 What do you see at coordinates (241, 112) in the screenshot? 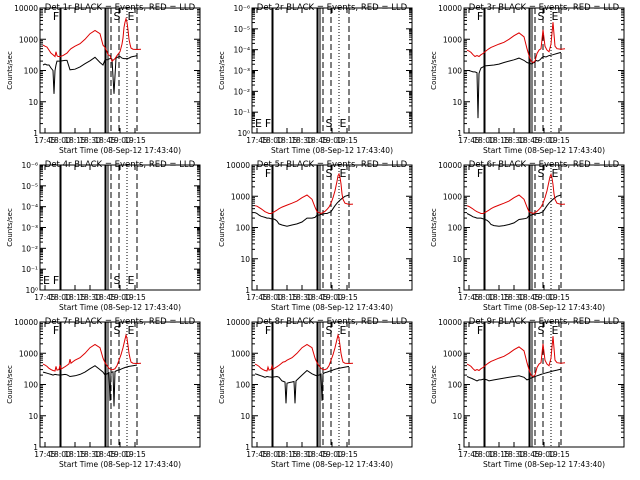
I see `y-tick-label: 10⁻¹` at bounding box center [241, 112].